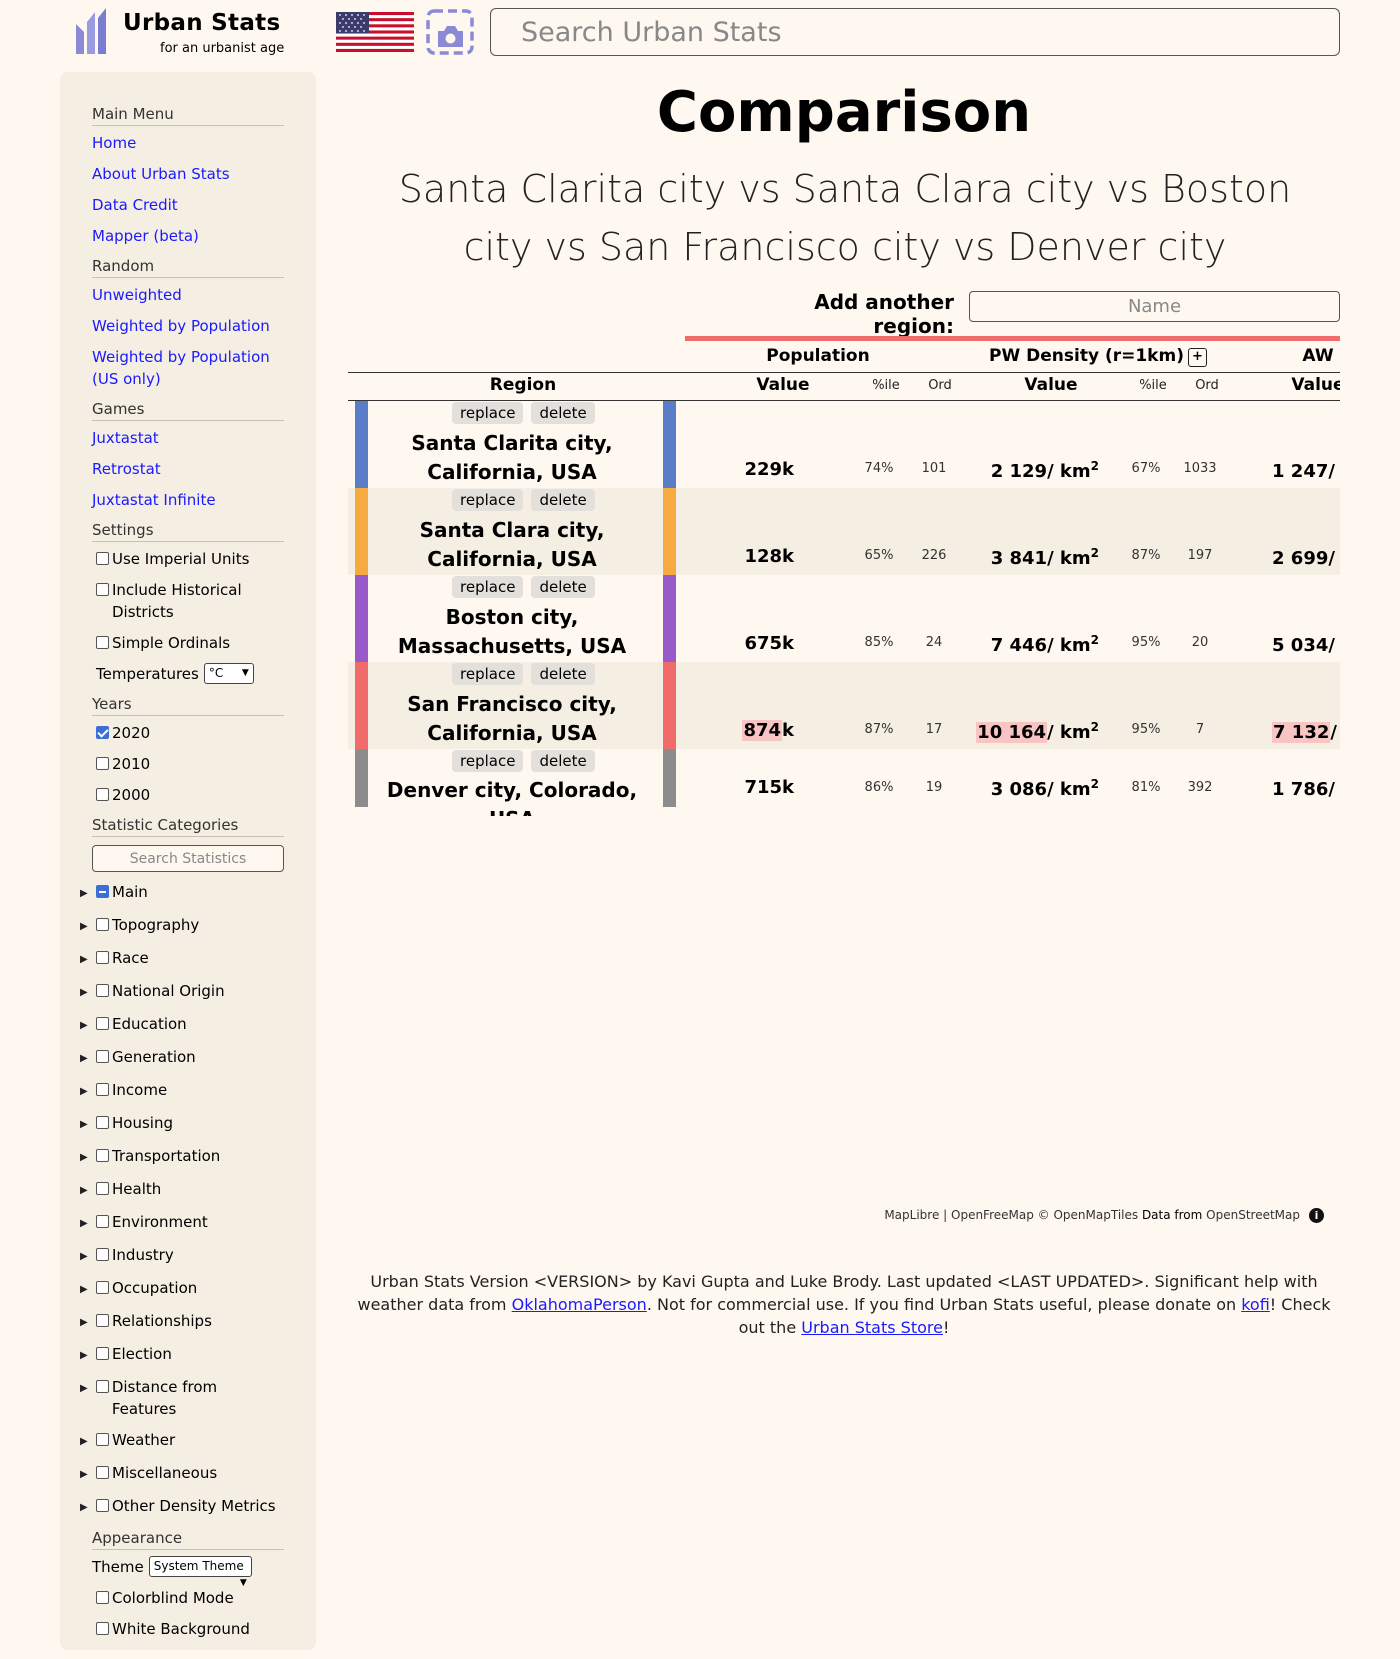  I want to click on region-name-link: San Francisco city, California, USA, so click(512, 718).